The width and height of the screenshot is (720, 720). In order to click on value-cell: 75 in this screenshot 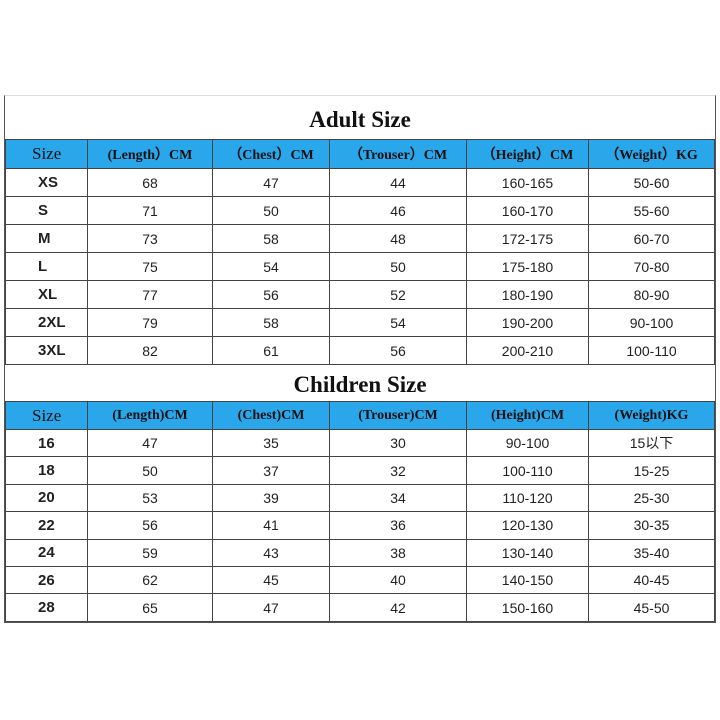, I will do `click(150, 267)`.